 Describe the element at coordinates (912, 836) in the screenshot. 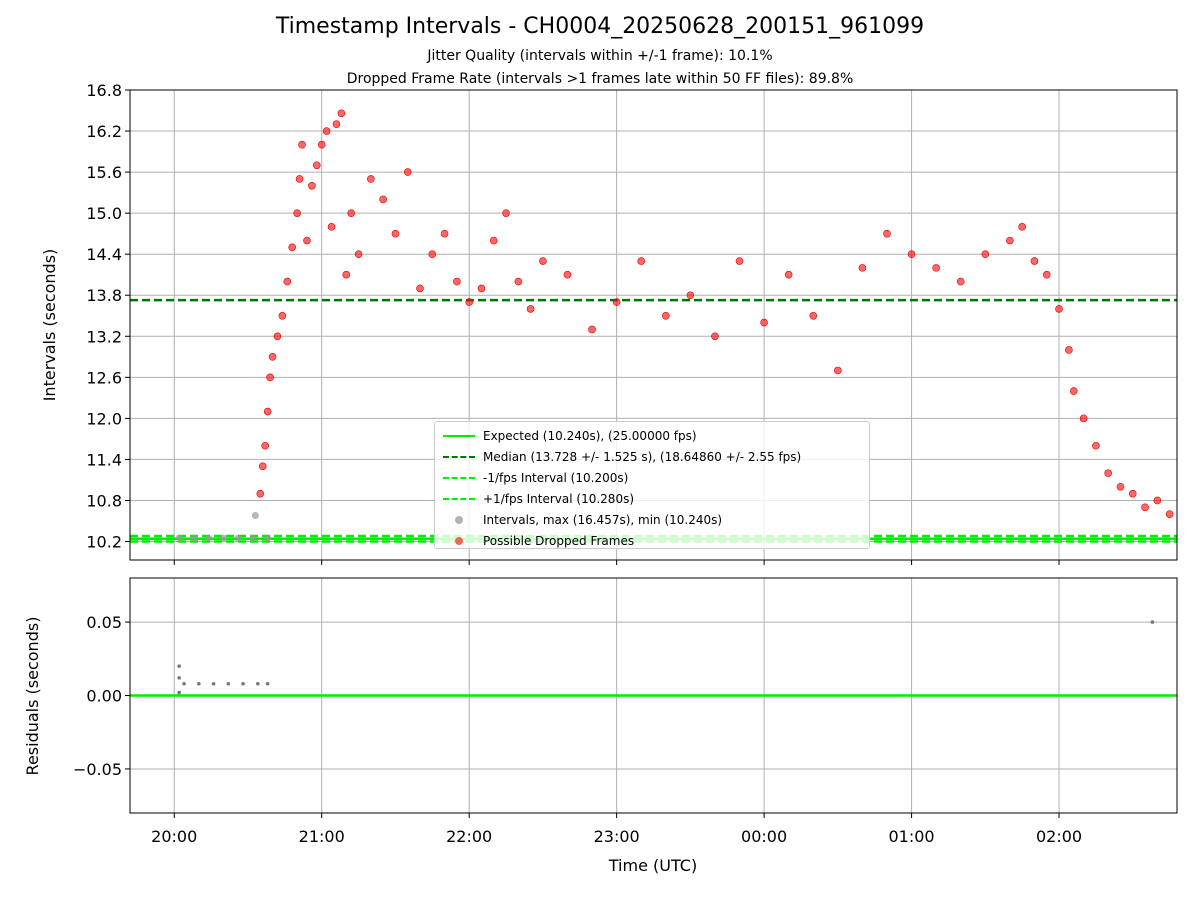

I see `xtick-label: 01:00` at that location.